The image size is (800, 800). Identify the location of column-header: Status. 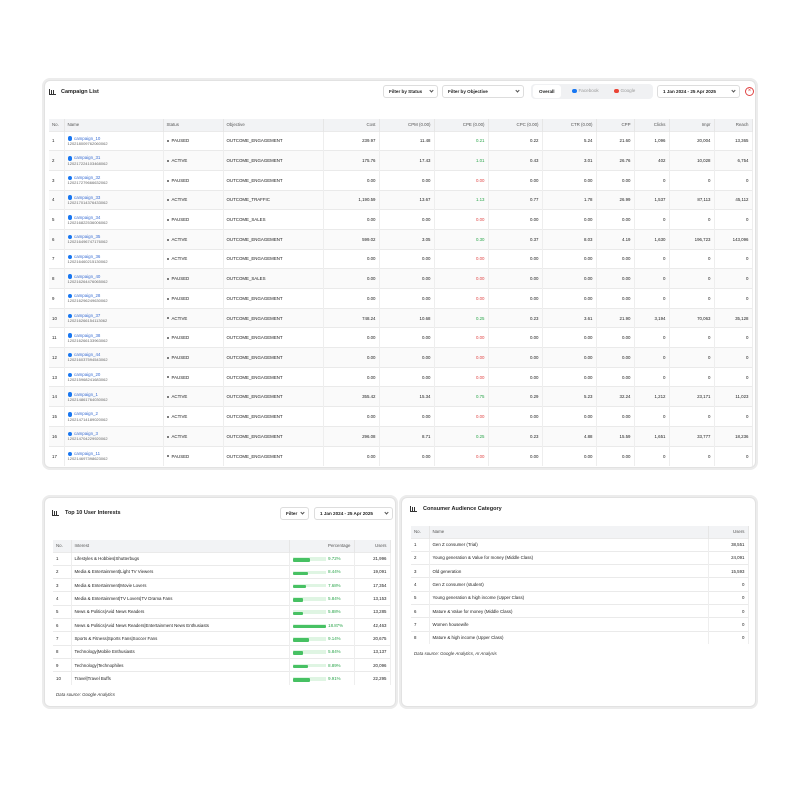
(193, 125).